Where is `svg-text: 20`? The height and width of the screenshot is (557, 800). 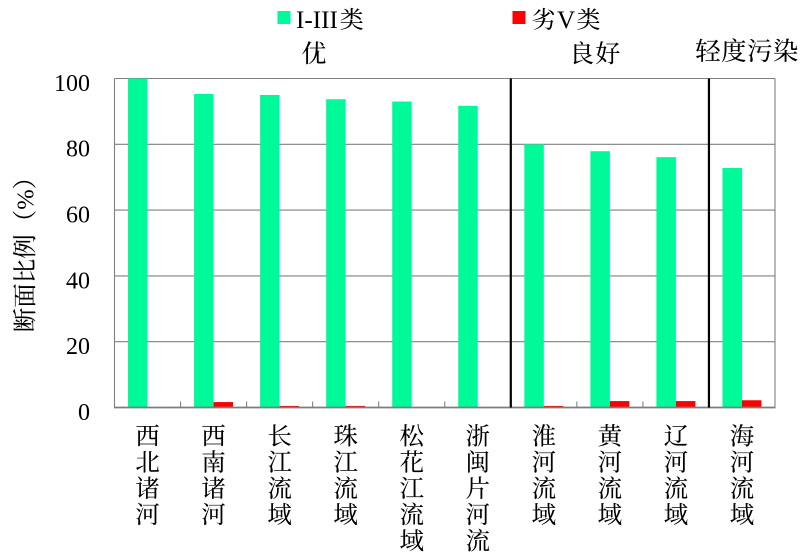 svg-text: 20 is located at coordinates (78, 347).